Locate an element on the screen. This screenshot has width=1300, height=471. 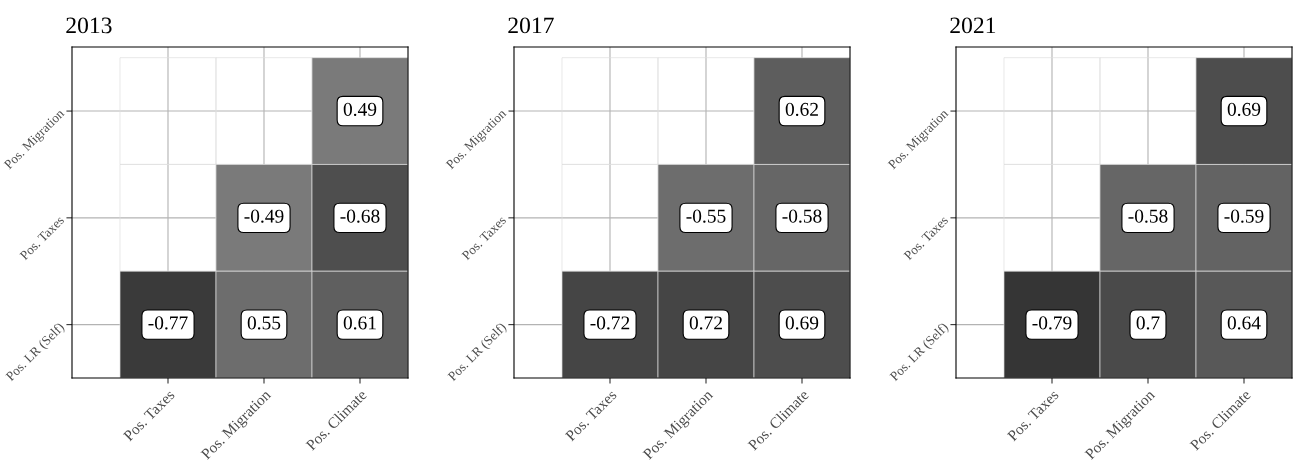
data-label: -0.77 is located at coordinates (168, 323).